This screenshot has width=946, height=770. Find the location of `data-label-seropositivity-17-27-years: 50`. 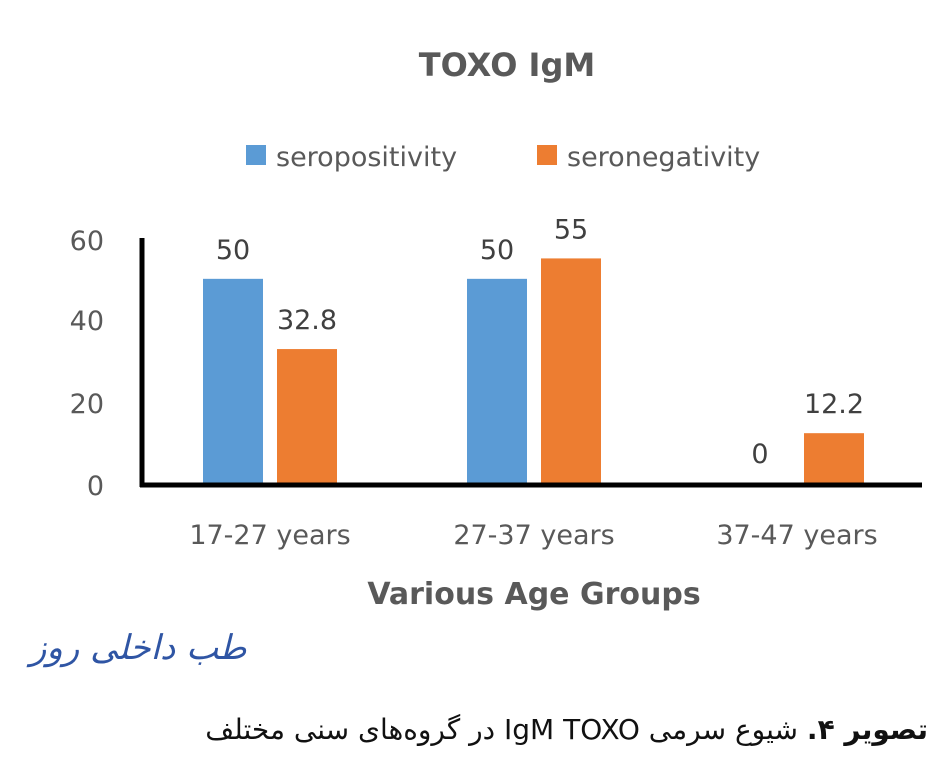

data-label-seropositivity-17-27-years: 50 is located at coordinates (233, 250).